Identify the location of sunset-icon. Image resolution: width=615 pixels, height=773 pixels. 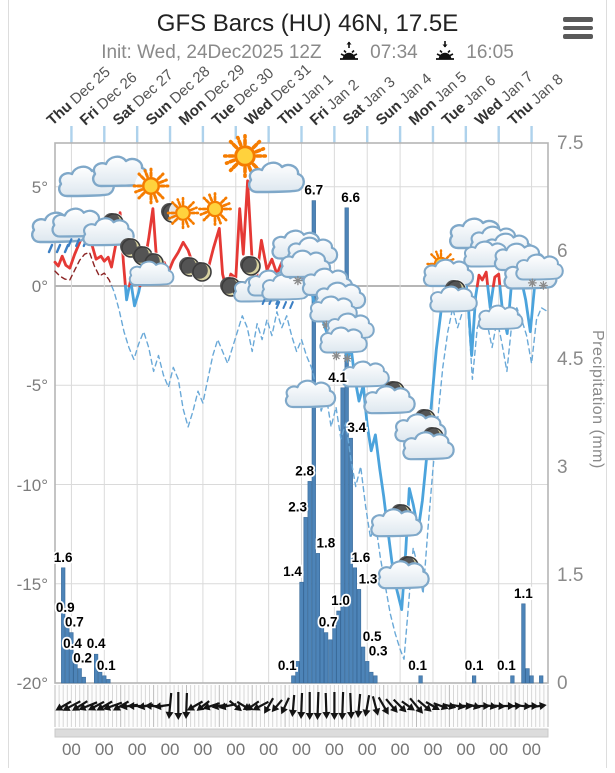
(445, 51).